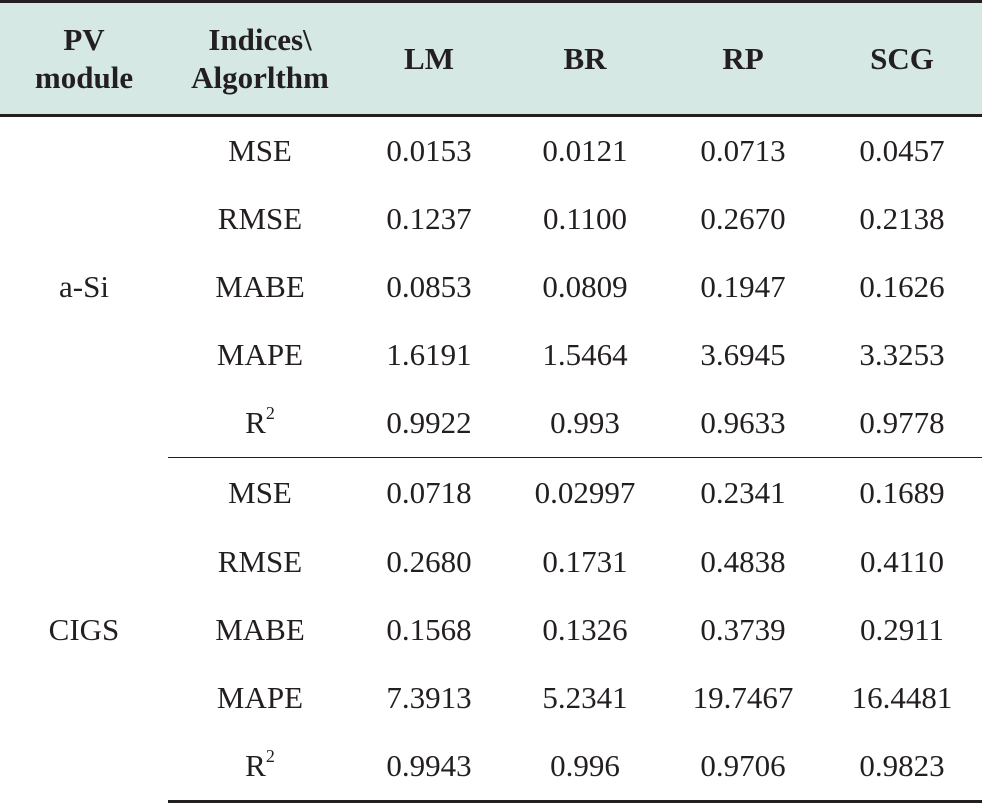 The height and width of the screenshot is (805, 982). Describe the element at coordinates (743, 697) in the screenshot. I see `value-cell: 19.7467` at that location.